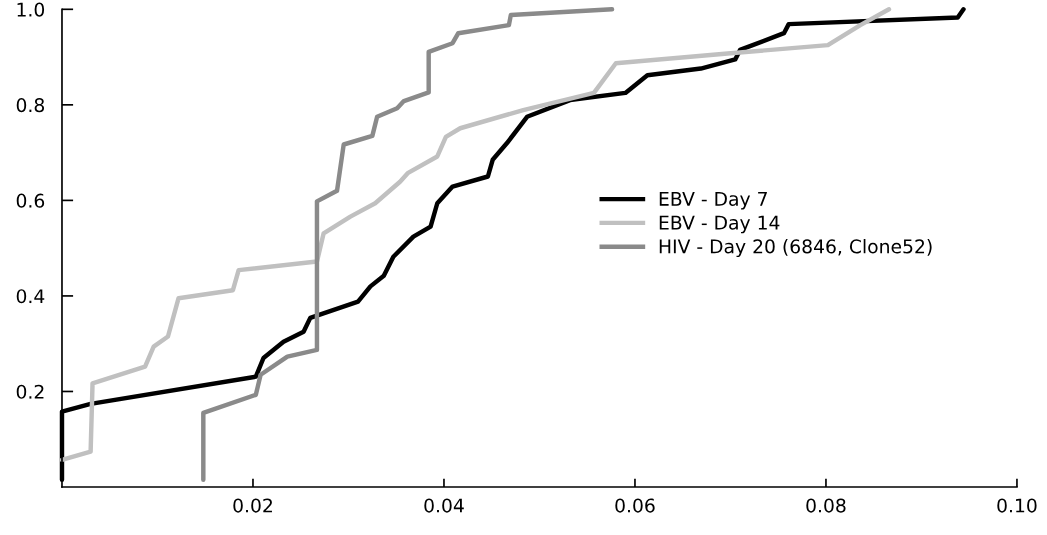  I want to click on y-tick-label: 0.8, so click(30, 105).